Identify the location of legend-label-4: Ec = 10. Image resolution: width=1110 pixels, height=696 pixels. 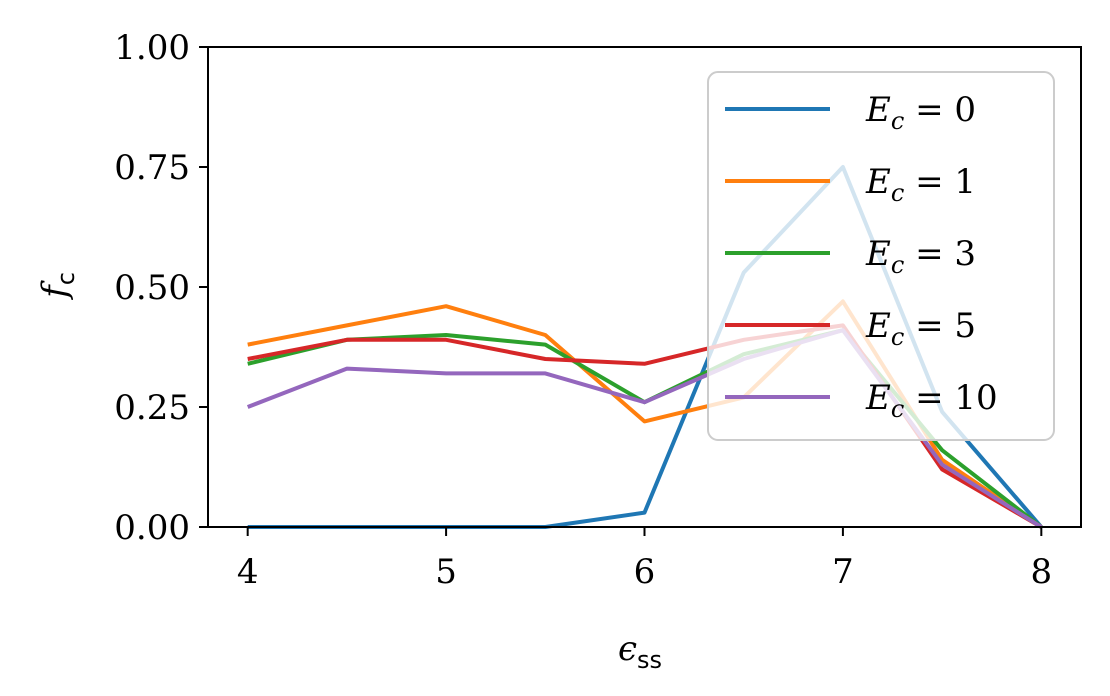
(931, 400).